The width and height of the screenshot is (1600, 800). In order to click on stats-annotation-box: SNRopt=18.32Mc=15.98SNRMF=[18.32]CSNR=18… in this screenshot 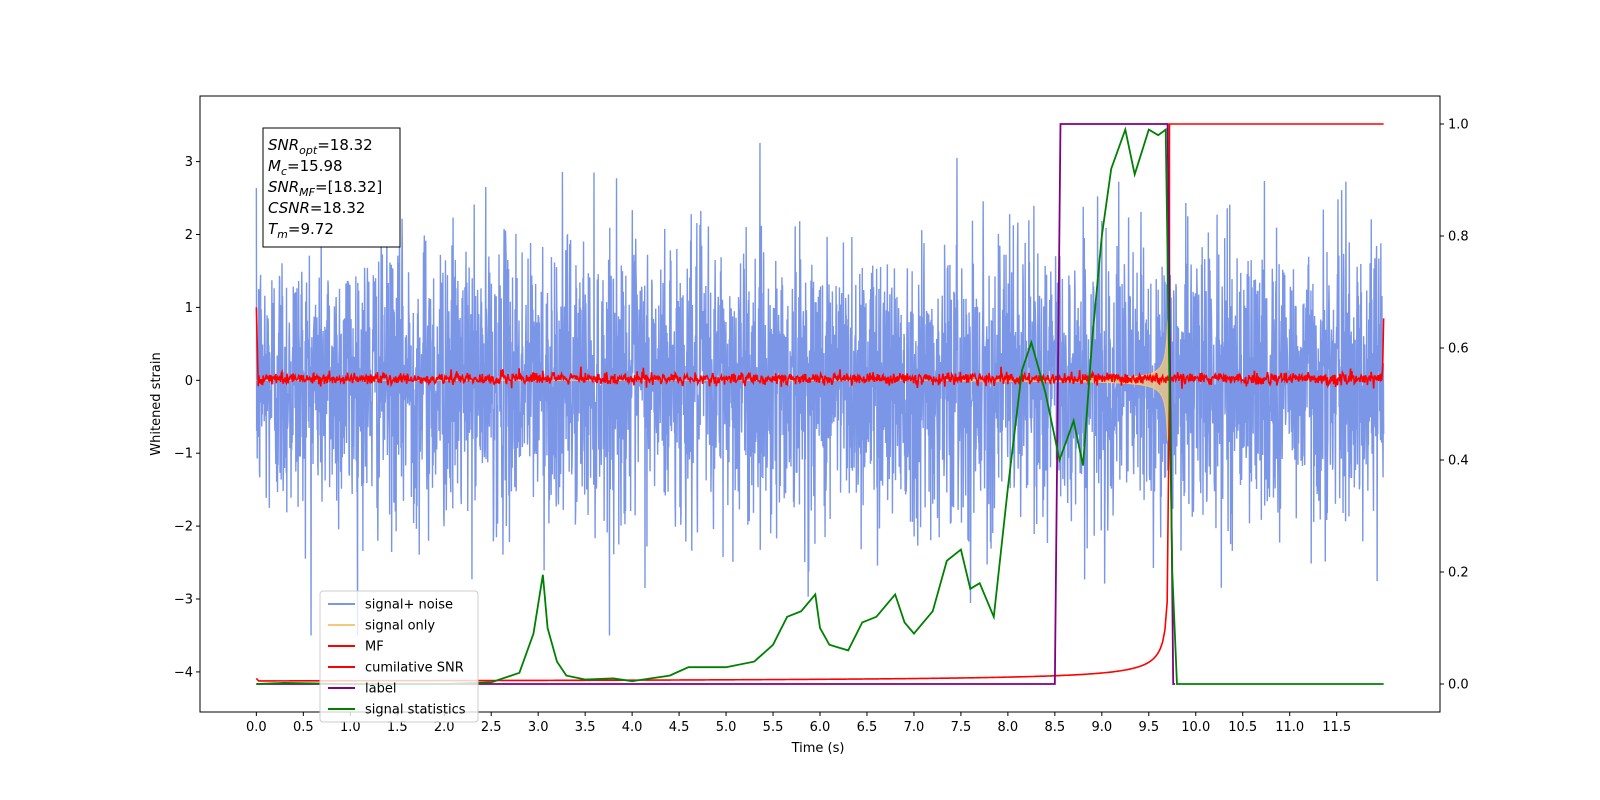, I will do `click(331, 187)`.